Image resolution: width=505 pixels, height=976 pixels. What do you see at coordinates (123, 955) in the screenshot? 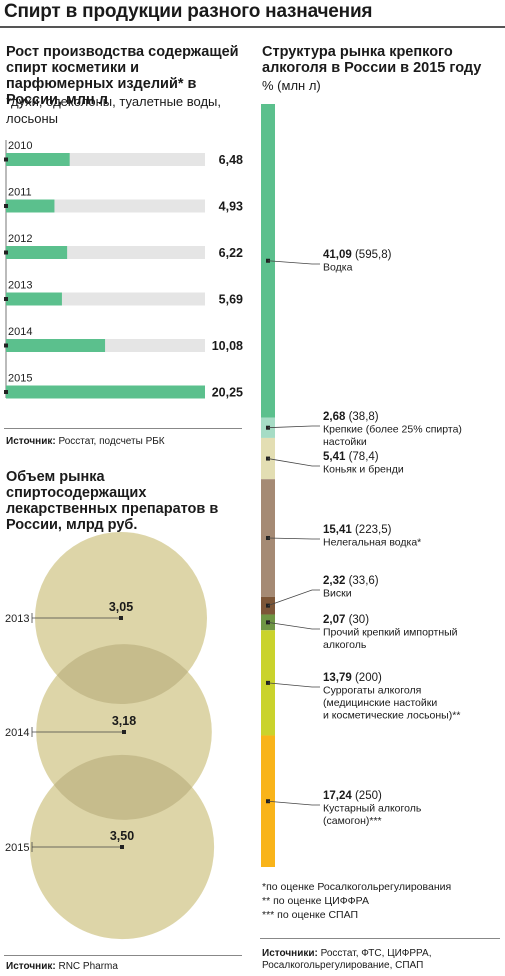
I see `medicines-source-divider` at bounding box center [123, 955].